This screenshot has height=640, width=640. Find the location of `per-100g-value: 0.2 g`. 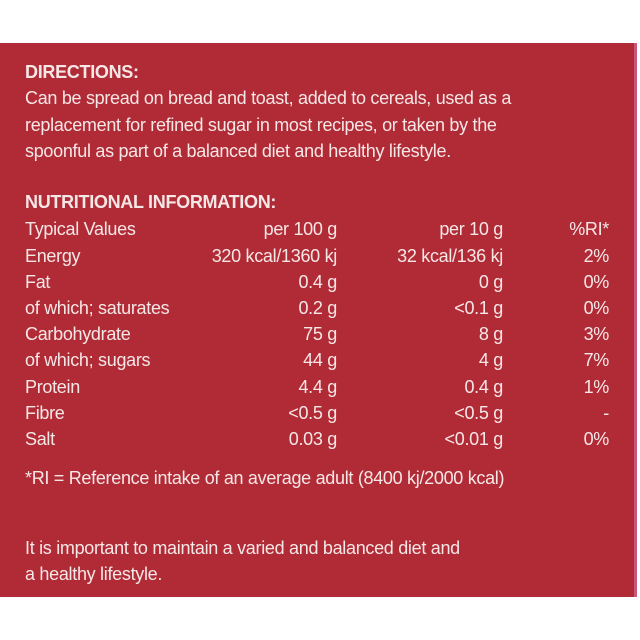

per-100g-value: 0.2 g is located at coordinates (317, 307).